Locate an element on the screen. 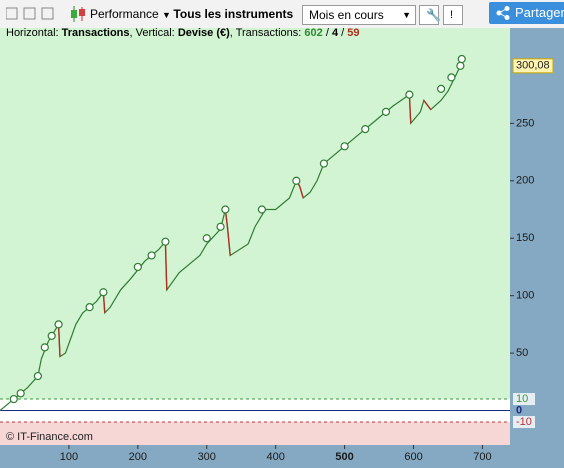 Image resolution: width=564 pixels, height=468 pixels. count-win: 602 is located at coordinates (313, 33).